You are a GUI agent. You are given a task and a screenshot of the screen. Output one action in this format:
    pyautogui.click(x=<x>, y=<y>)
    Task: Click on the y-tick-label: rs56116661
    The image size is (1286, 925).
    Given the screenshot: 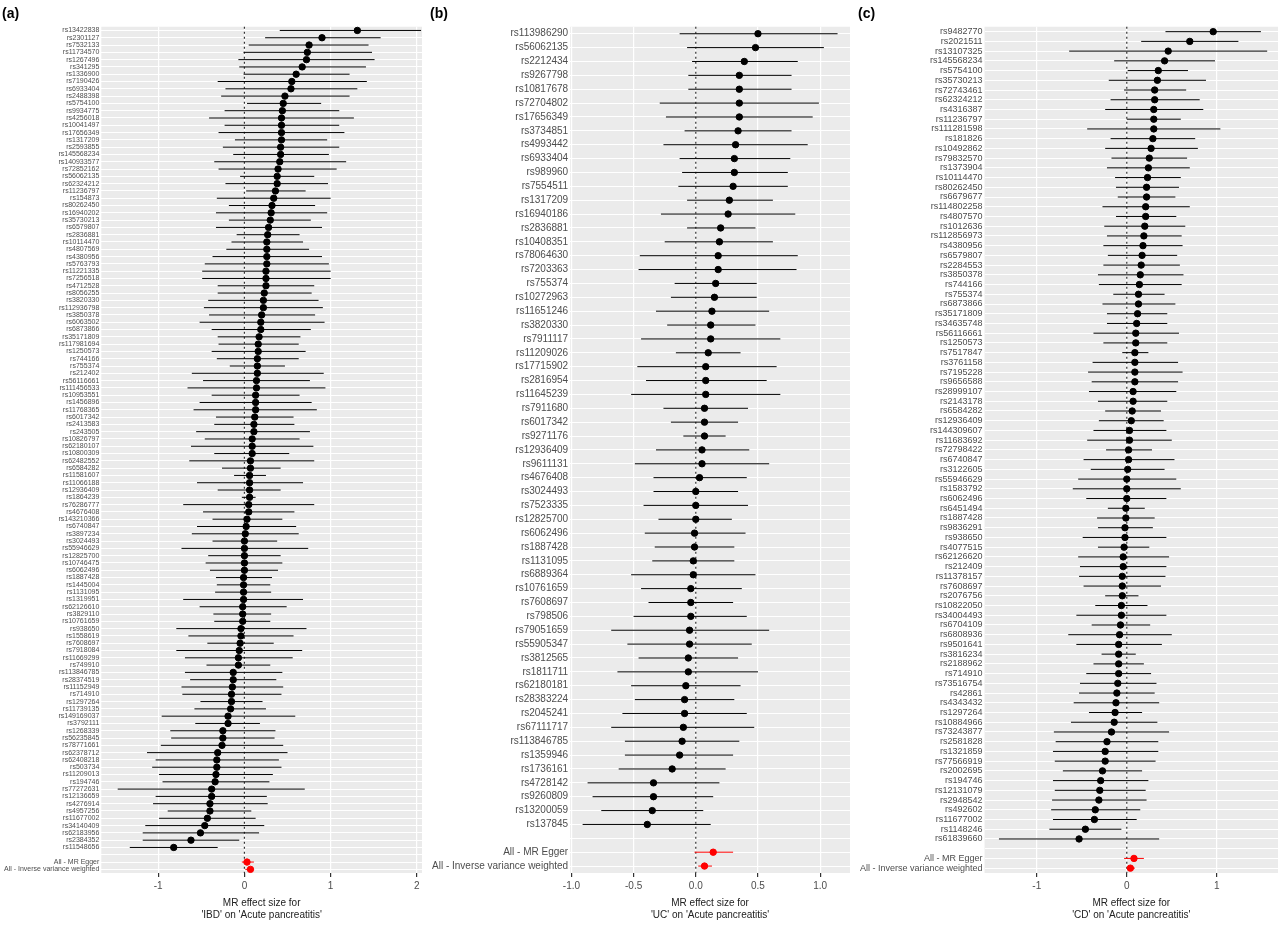 What is the action you would take?
    pyautogui.click(x=959, y=332)
    